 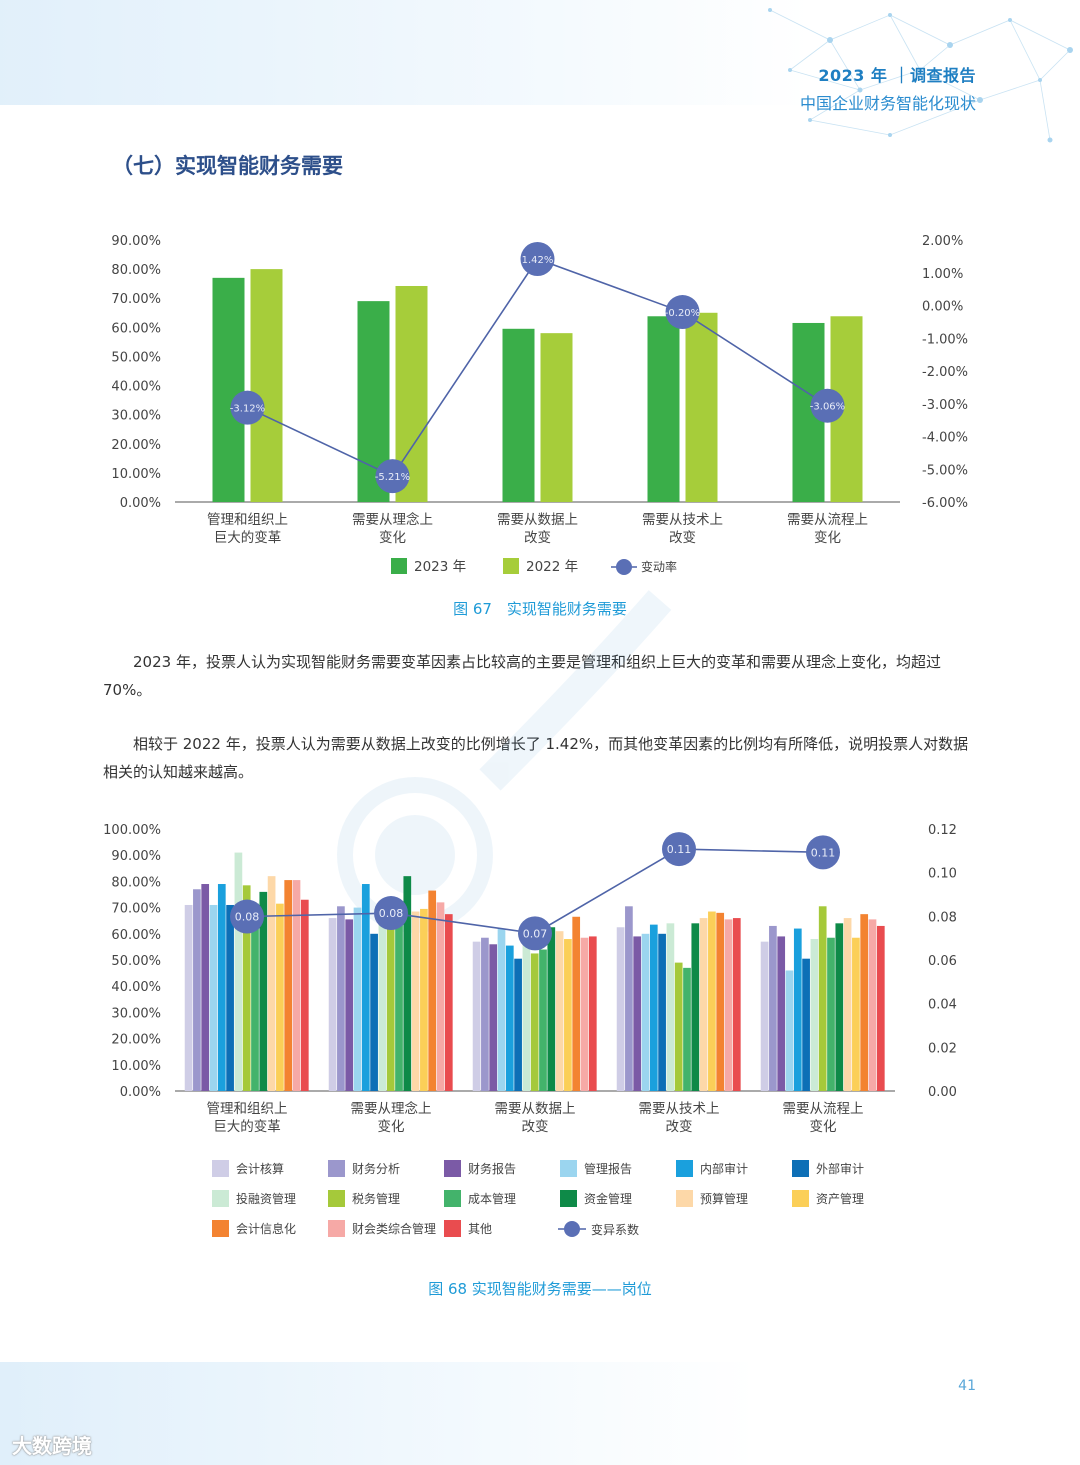 I want to click on chart-68-caption: 图 68 实现智能财务需要——岗位, so click(x=540, y=1289).